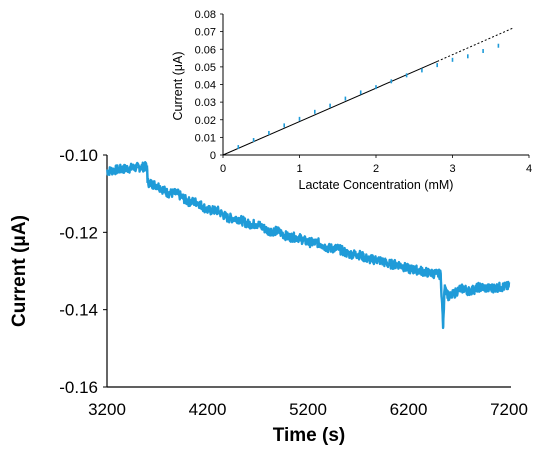  Describe the element at coordinates (178, 85) in the screenshot. I see `inset-y-axis-label: Current (μA)` at that location.